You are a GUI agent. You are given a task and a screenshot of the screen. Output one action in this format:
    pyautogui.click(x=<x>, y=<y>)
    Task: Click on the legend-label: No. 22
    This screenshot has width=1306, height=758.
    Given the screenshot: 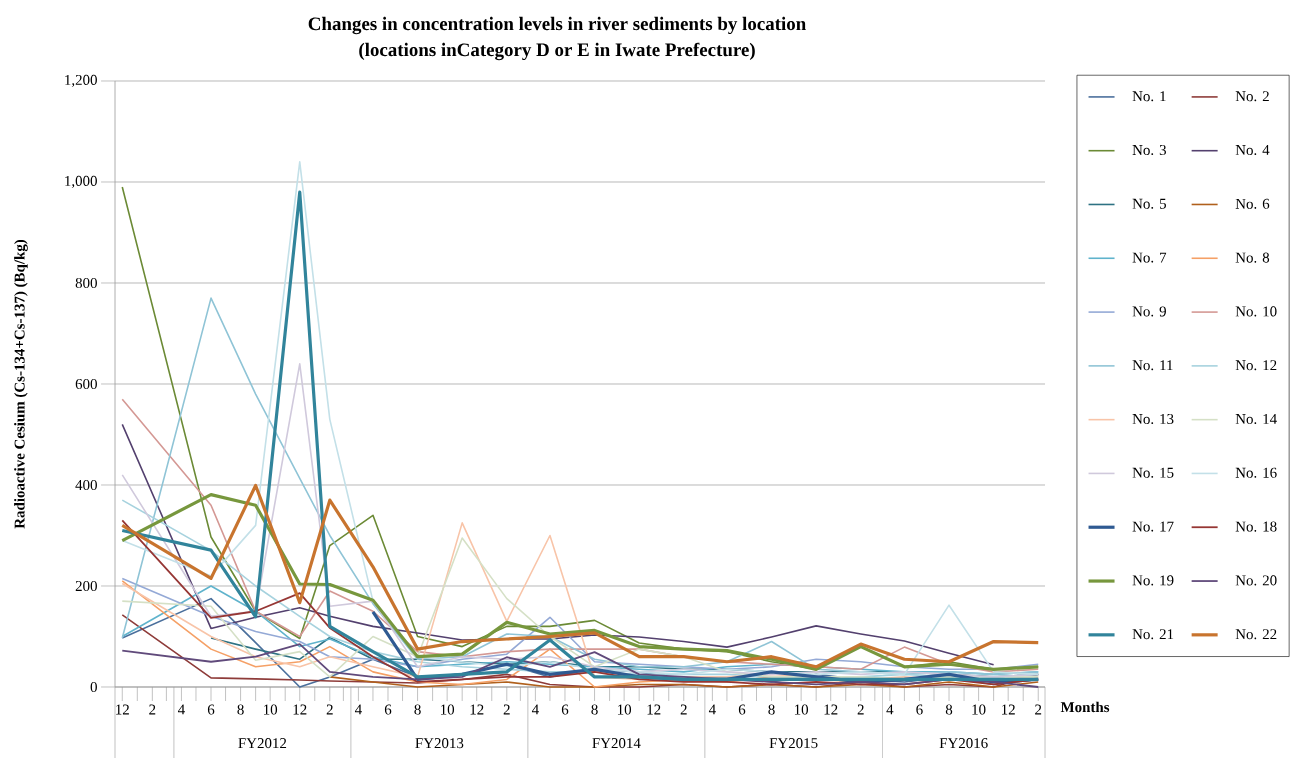 What is the action you would take?
    pyautogui.click(x=1256, y=634)
    